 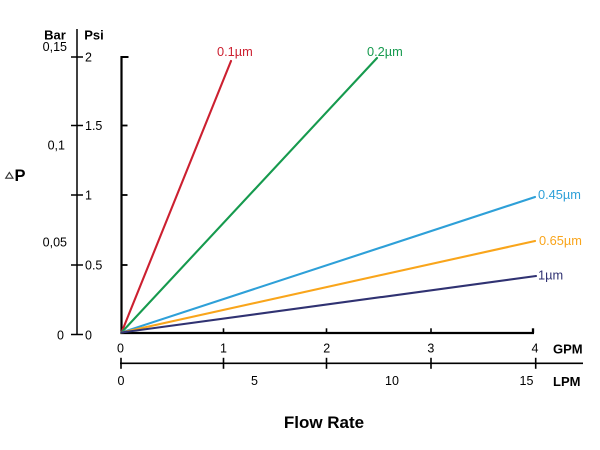 What do you see at coordinates (55, 47) in the screenshot?
I see `svg-text: 0,15` at bounding box center [55, 47].